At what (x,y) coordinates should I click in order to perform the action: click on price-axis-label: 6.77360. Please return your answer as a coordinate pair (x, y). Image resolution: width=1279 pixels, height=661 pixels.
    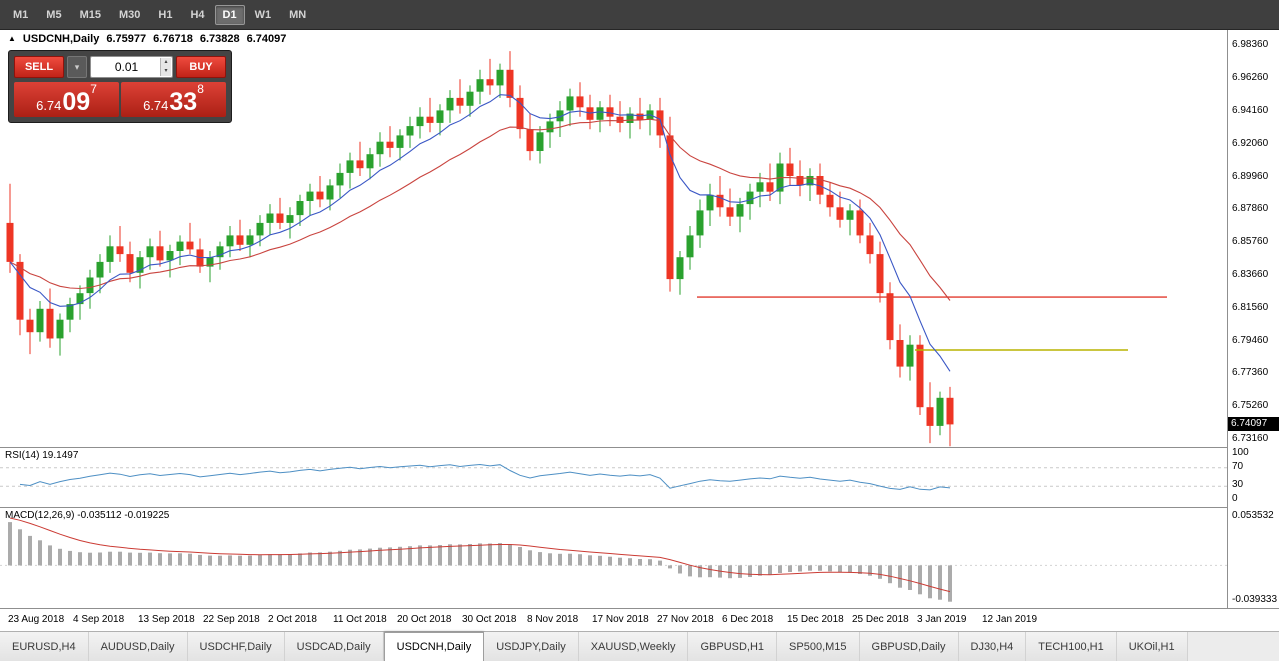
    Looking at the image, I should click on (1250, 373).